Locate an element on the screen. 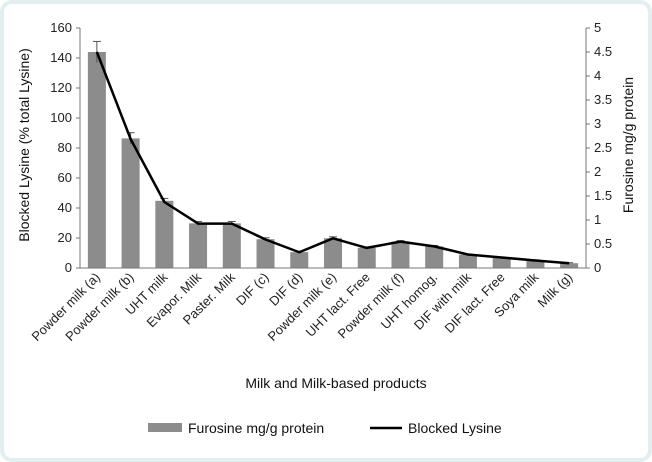 This screenshot has height=462, width=652. y-tick-label: 40 is located at coordinates (65, 207).